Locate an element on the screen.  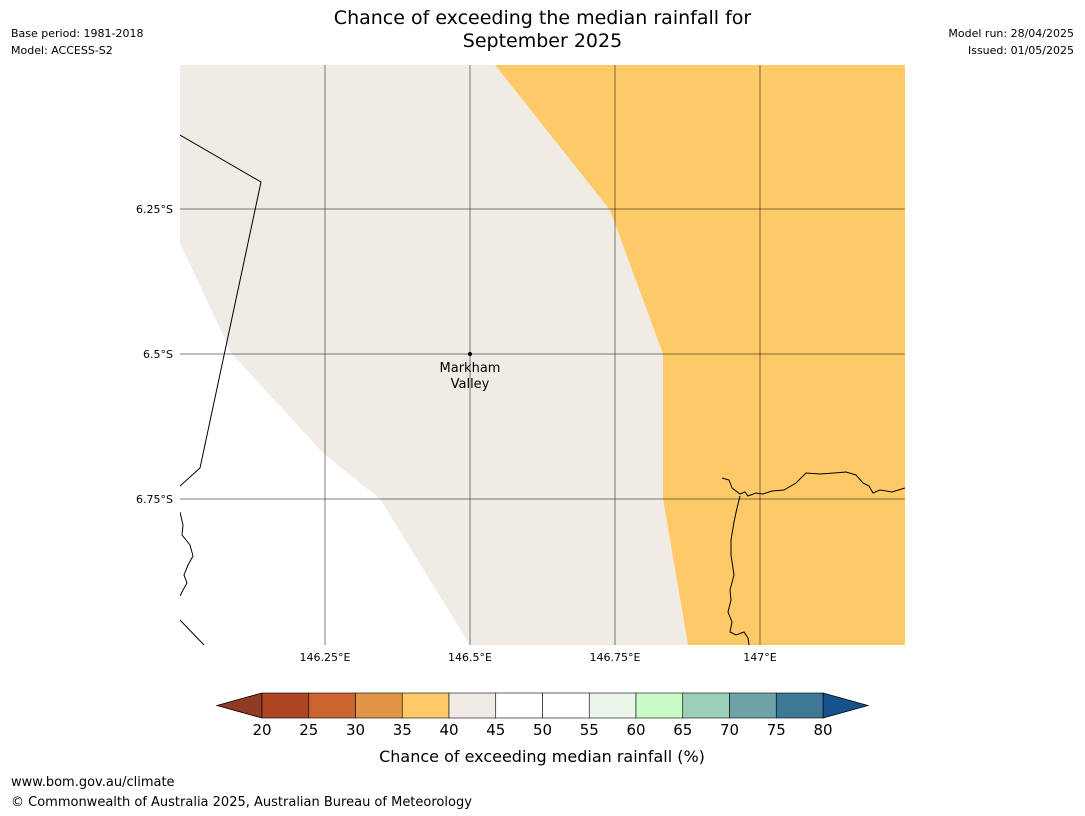
markham-valley-marker is located at coordinates (470, 354).